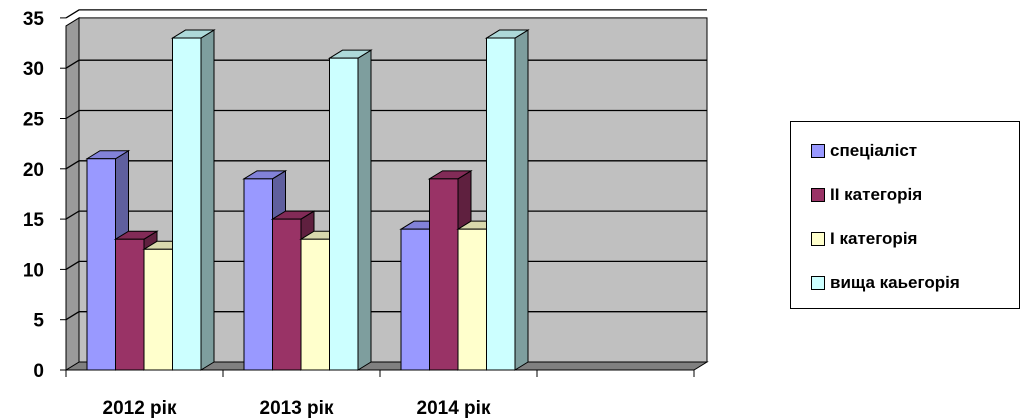  I want to click on y-tick-label: 25, so click(34, 120).